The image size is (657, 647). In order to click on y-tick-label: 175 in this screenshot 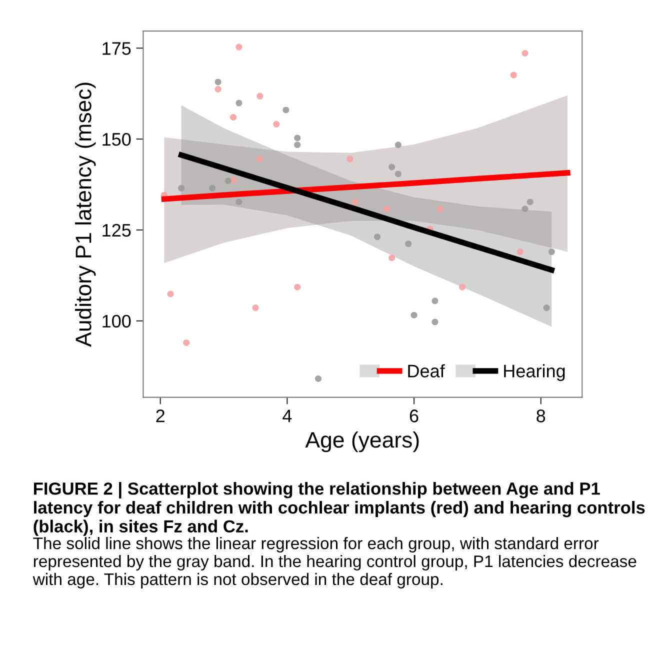, I will do `click(116, 48)`.